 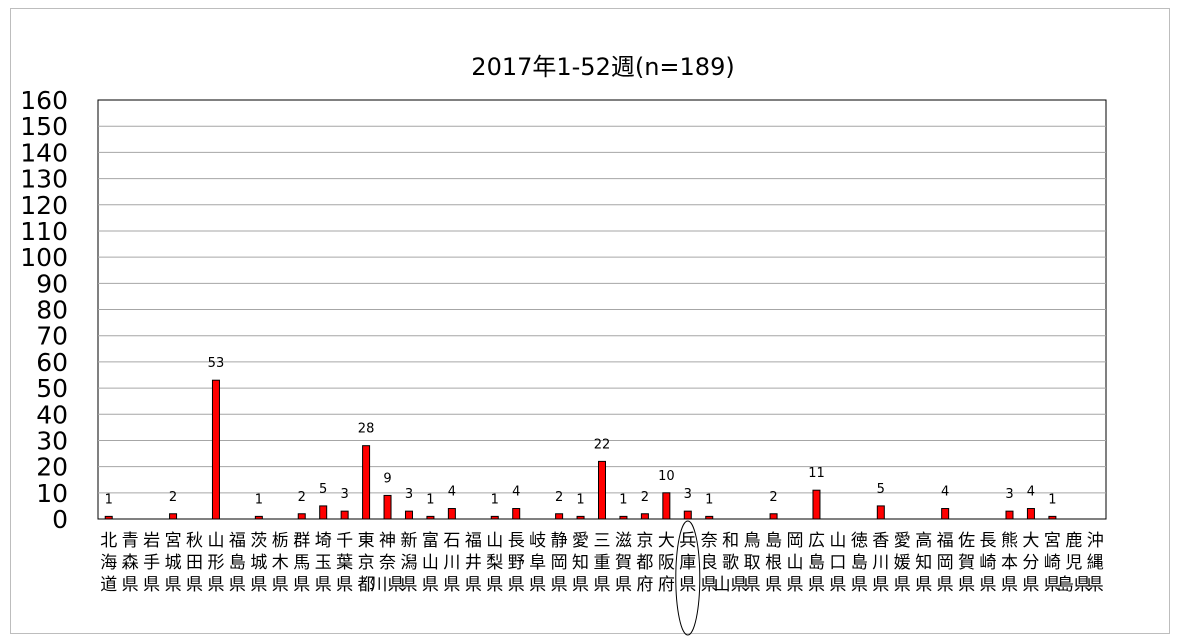 I want to click on y-tick-label: 50, so click(x=52, y=388).